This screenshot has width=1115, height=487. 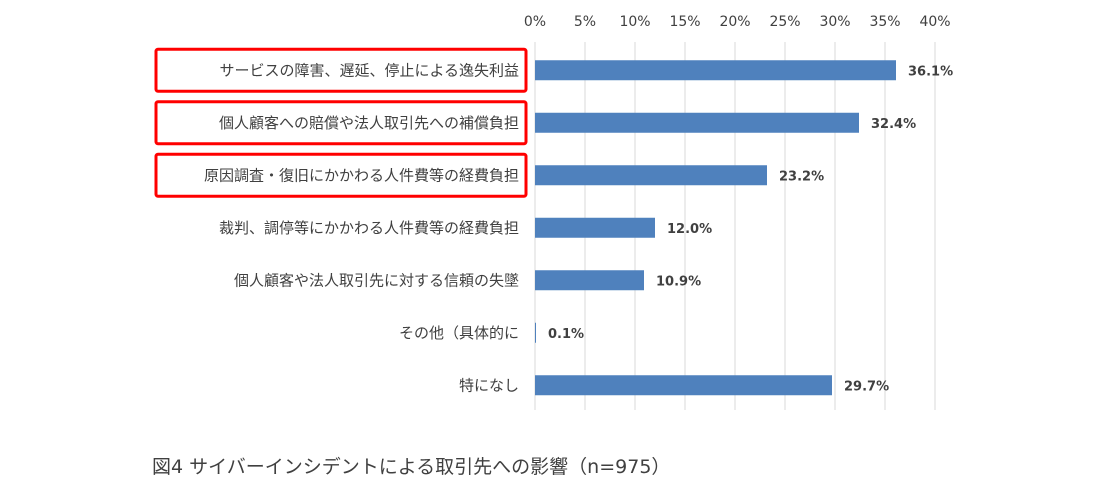 What do you see at coordinates (459, 333) in the screenshot?
I see `category-label: その他（具体的に` at bounding box center [459, 333].